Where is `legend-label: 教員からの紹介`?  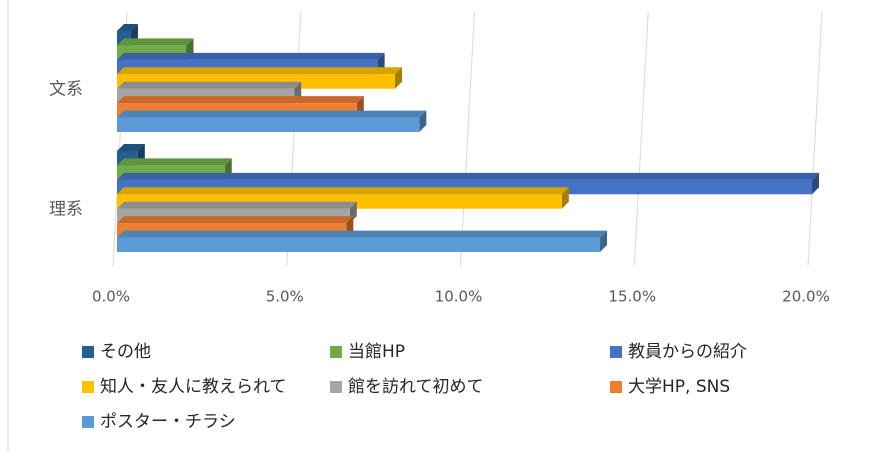
legend-label: 教員からの紹介 is located at coordinates (687, 352).